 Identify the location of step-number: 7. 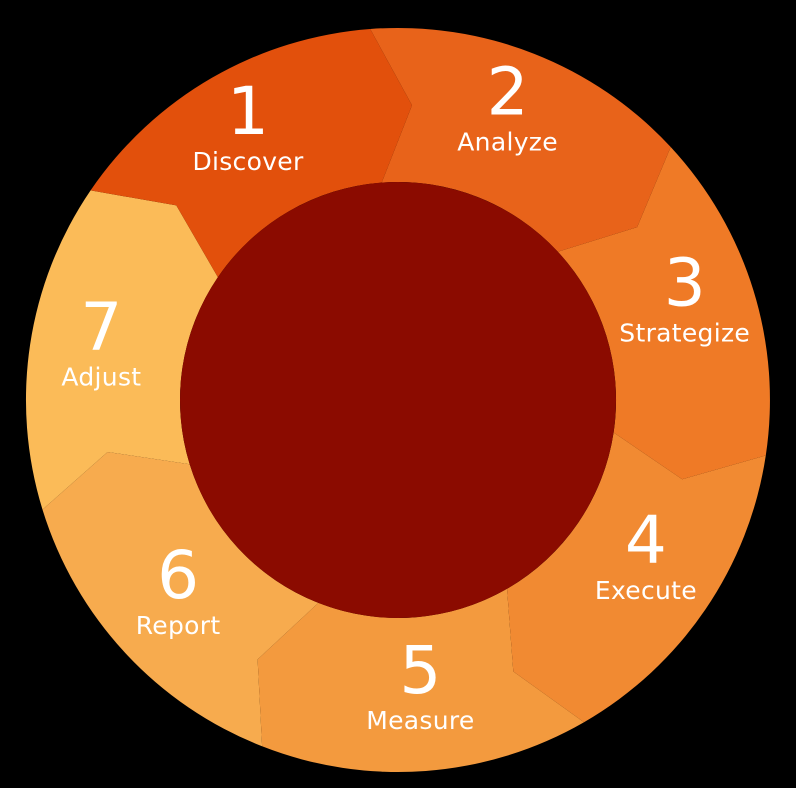
(101, 326).